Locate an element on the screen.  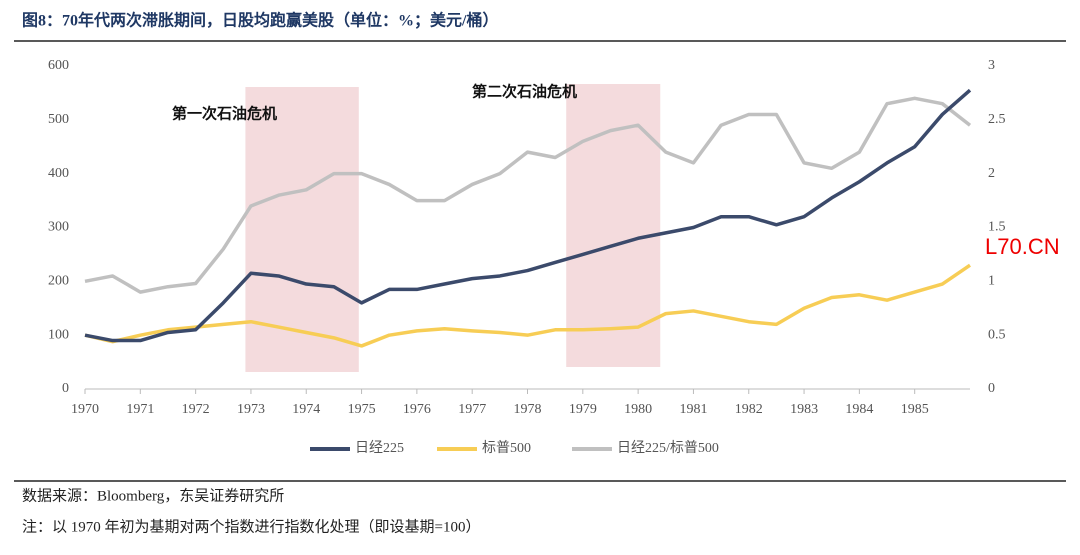
shaded-period is located at coordinates (302, 229).